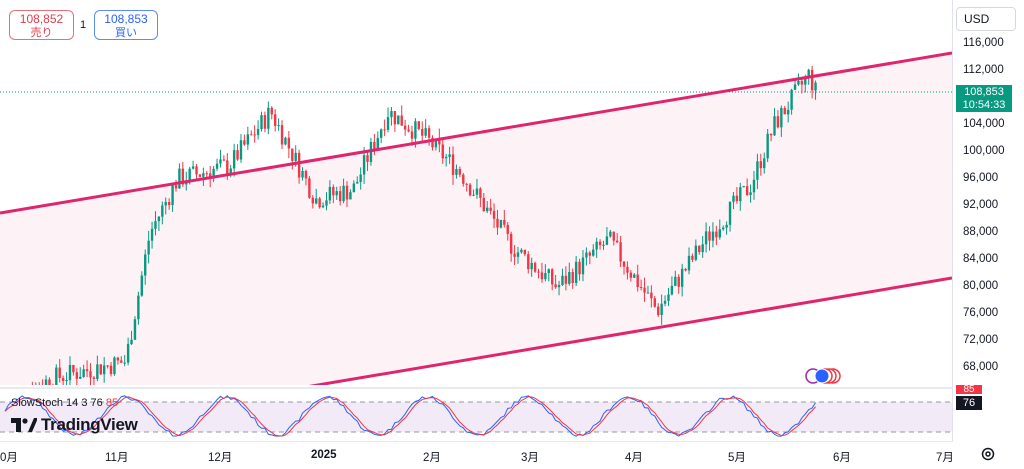  Describe the element at coordinates (112, 403) in the screenshot. I see `stoch-d-value: 85` at that location.